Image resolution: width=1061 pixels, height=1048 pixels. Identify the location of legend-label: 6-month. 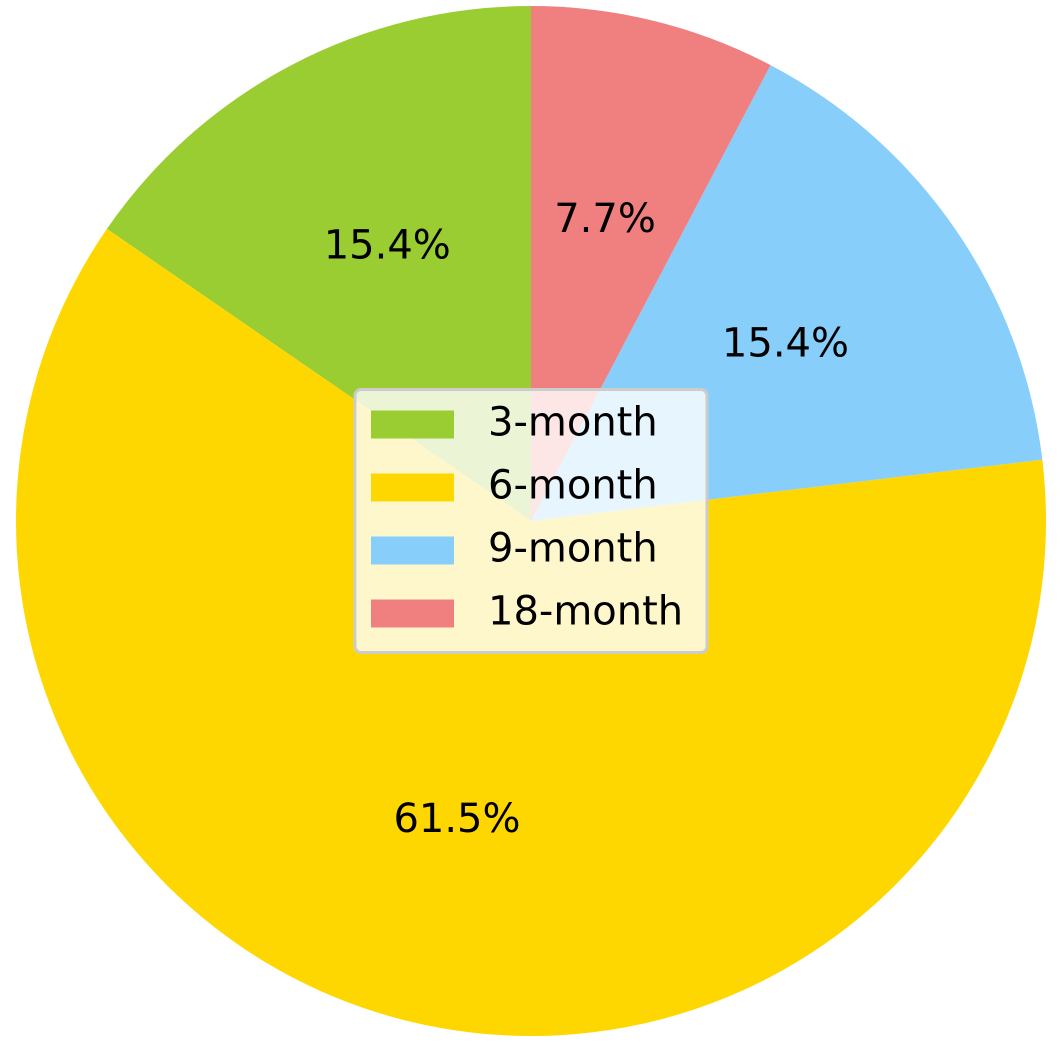
(573, 486).